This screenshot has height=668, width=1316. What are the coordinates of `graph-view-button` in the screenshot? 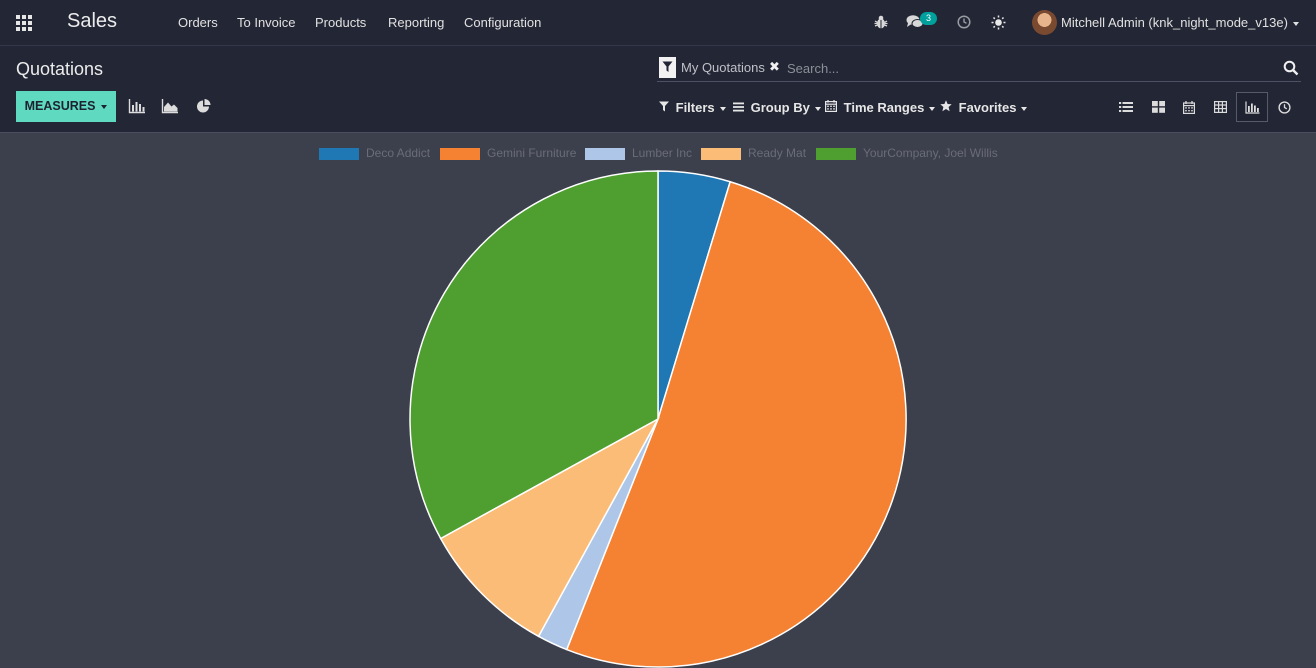 It's located at (1252, 107).